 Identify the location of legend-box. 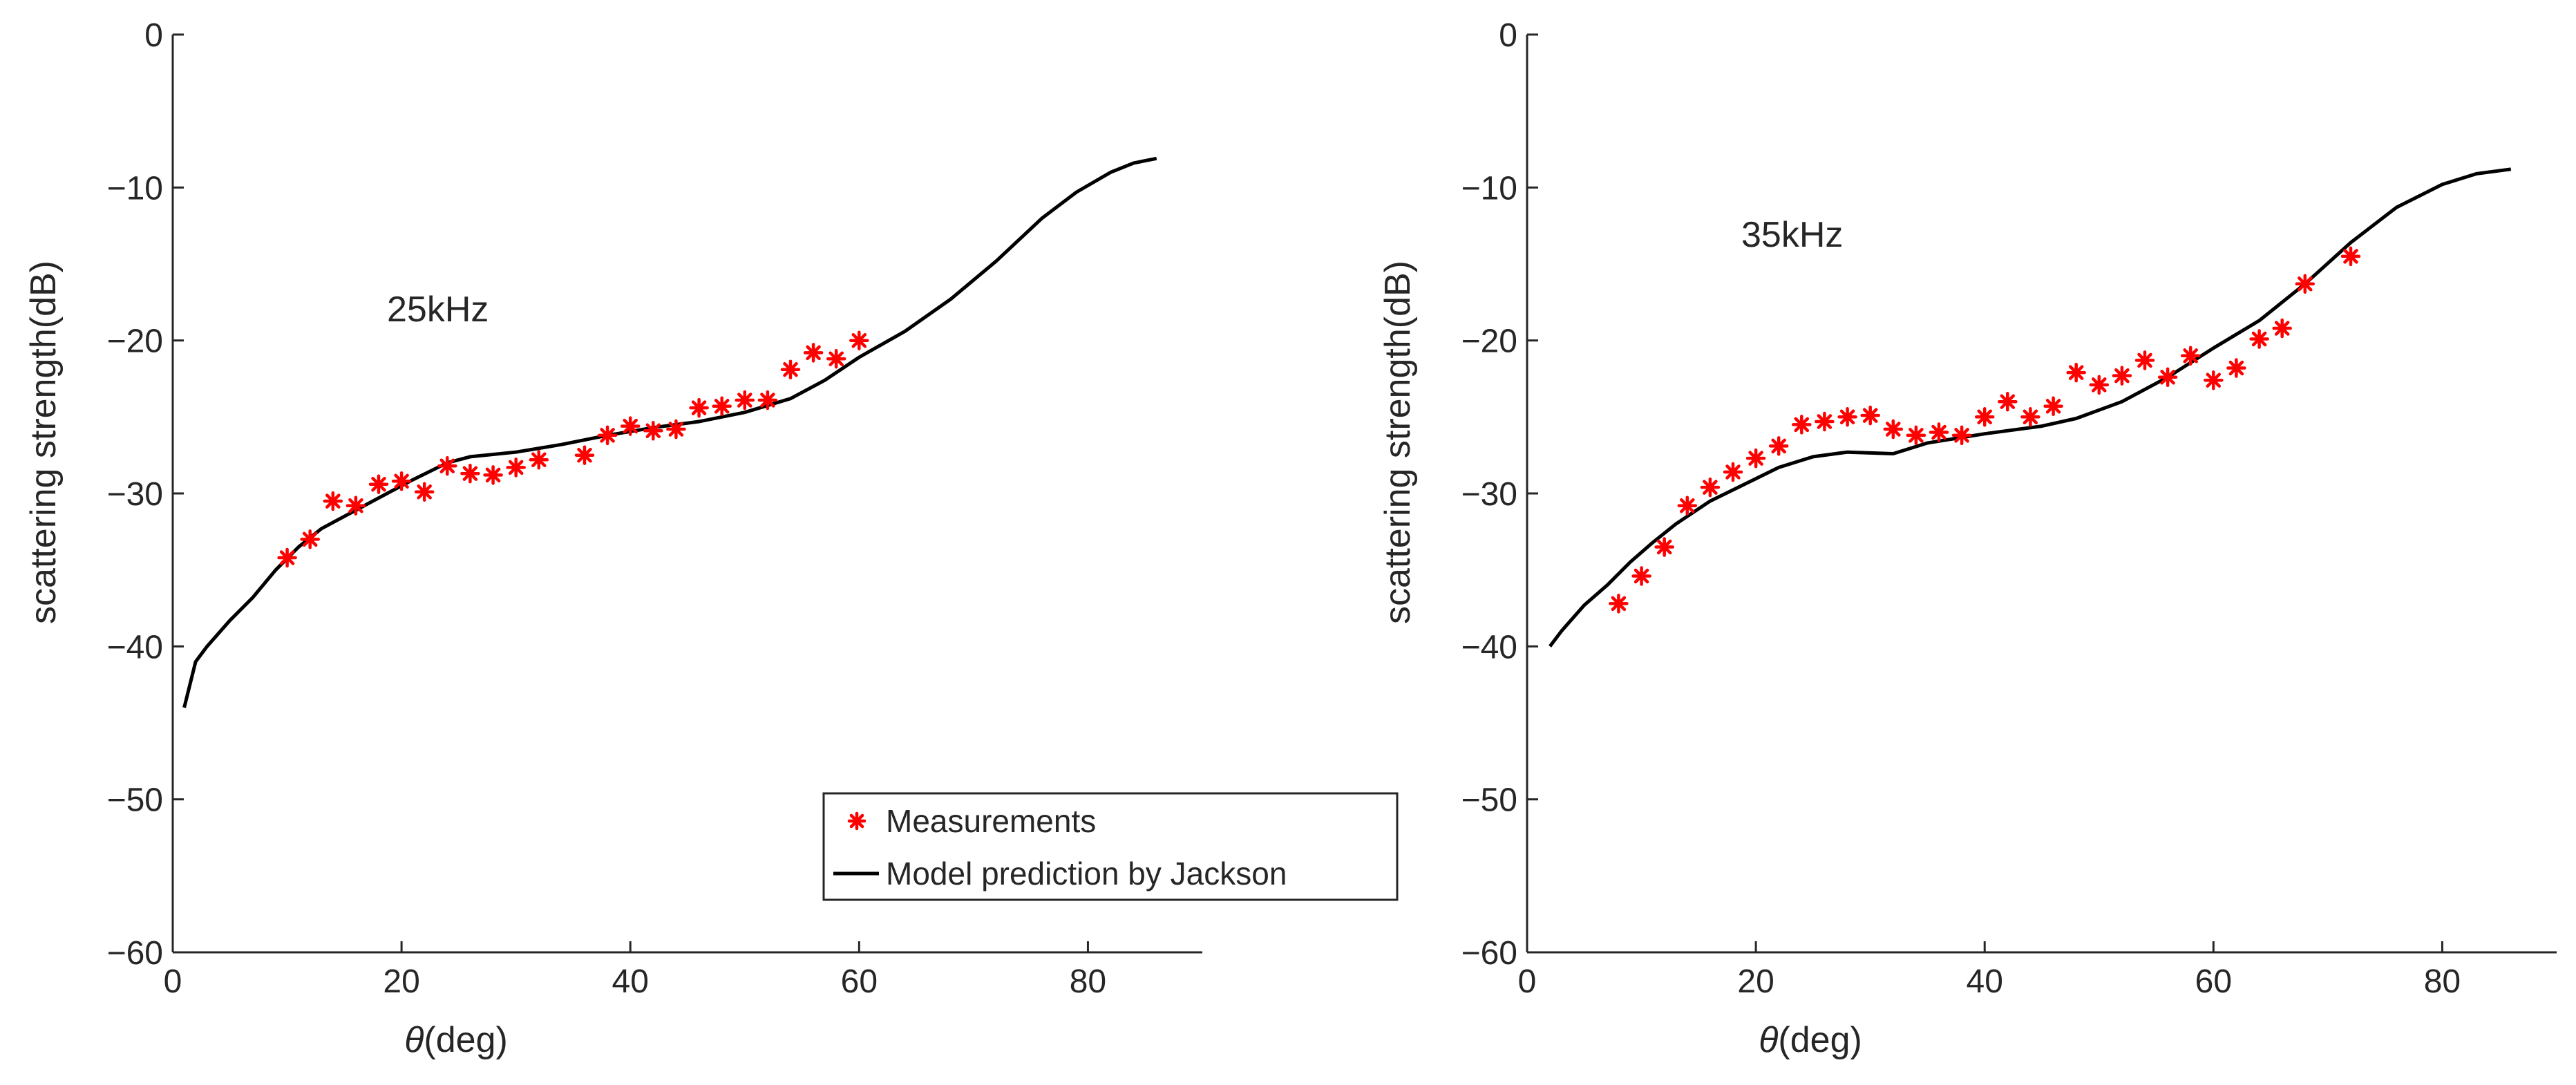
(1110, 846).